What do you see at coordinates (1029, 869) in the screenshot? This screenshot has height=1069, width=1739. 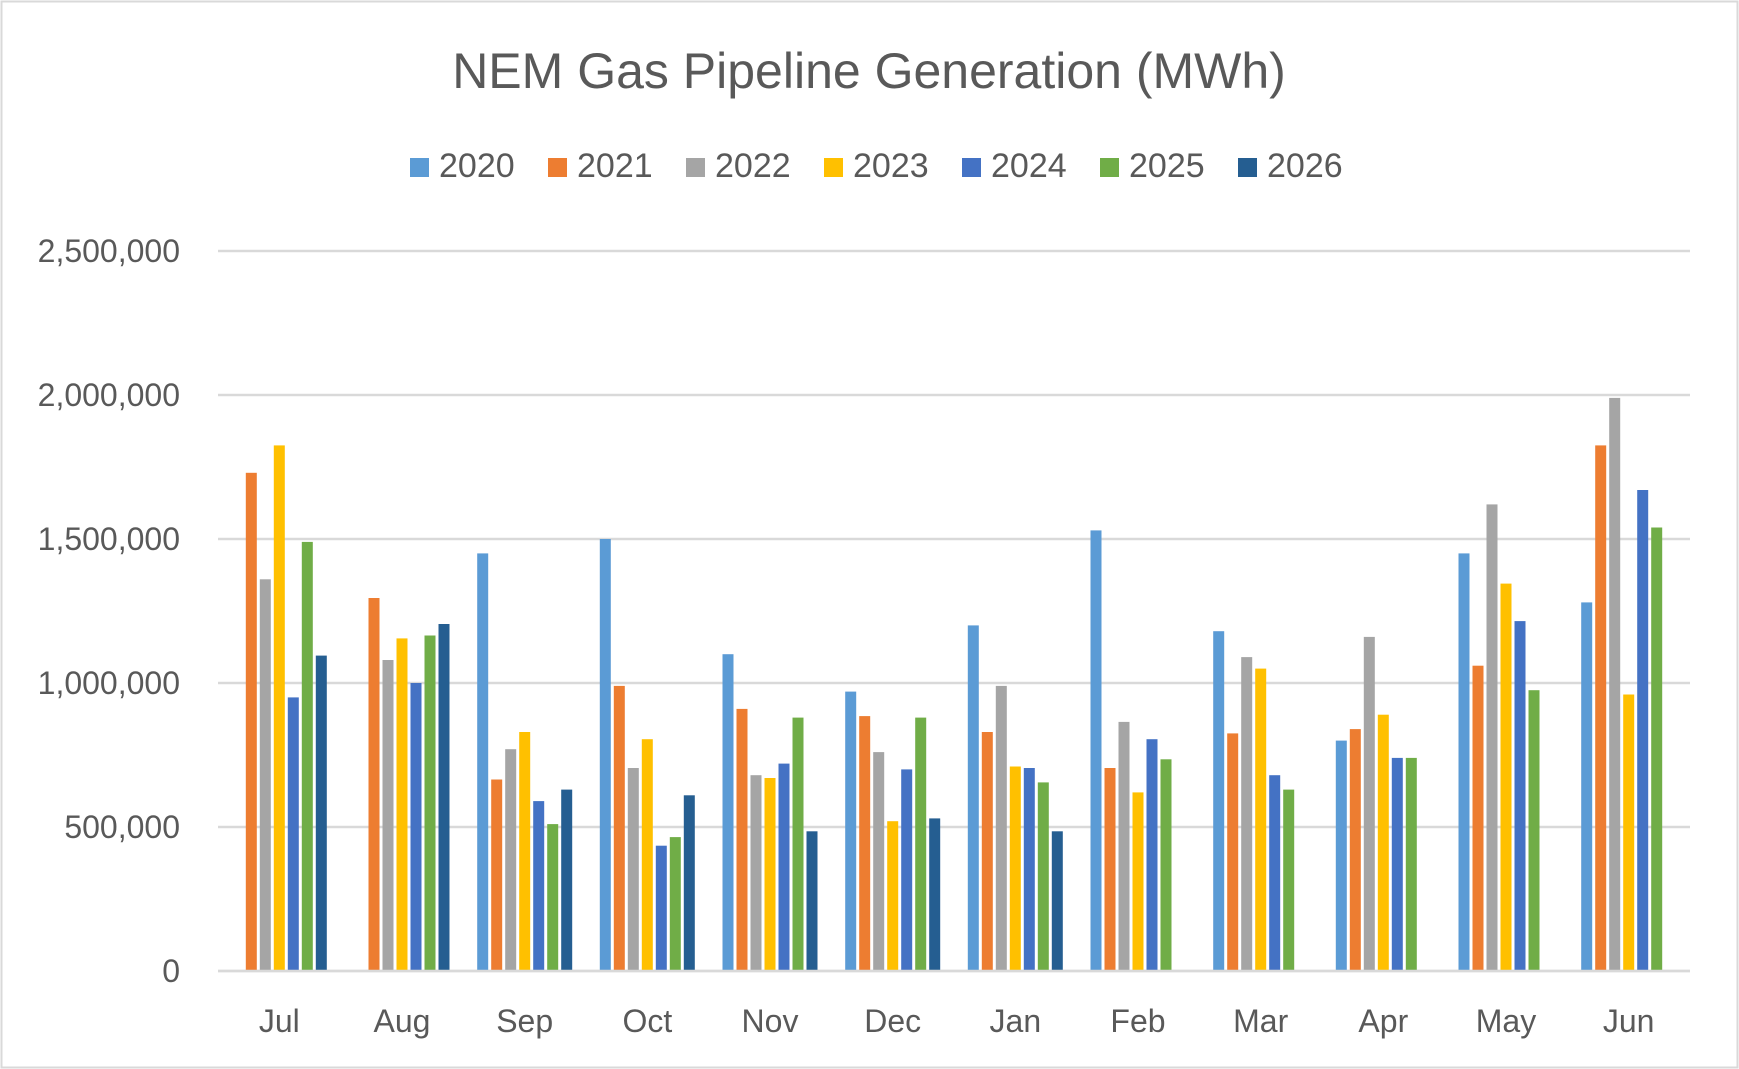 I see `bar-2024-jan` at bounding box center [1029, 869].